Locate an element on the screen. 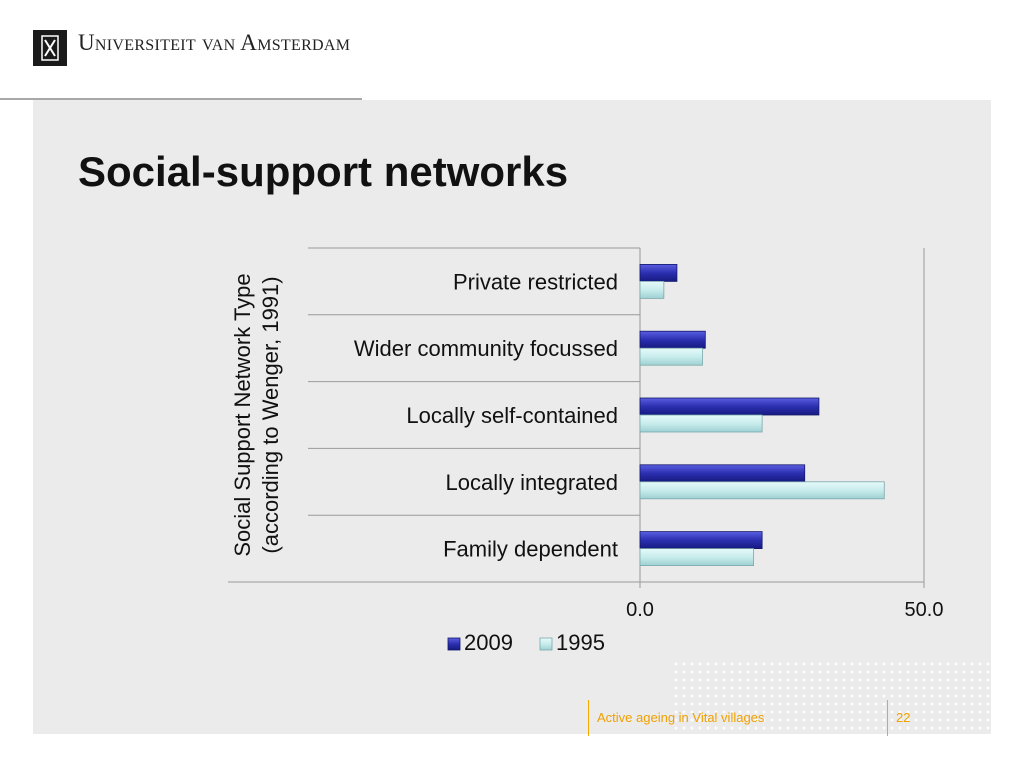  category-label: Locally self-contained is located at coordinates (512, 415).